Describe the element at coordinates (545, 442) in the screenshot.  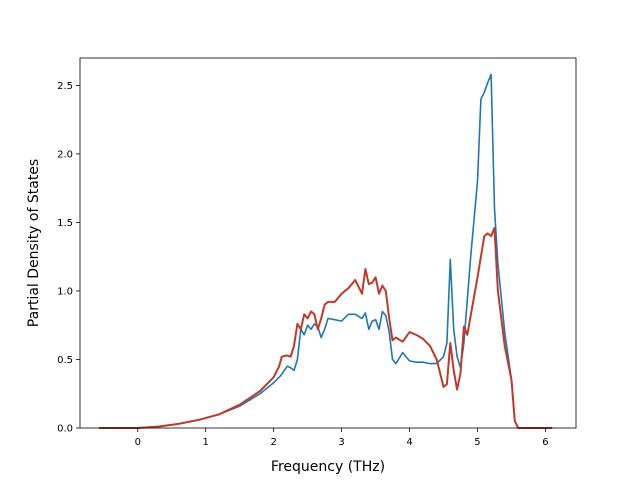
I see `x-tick-label: 6` at that location.